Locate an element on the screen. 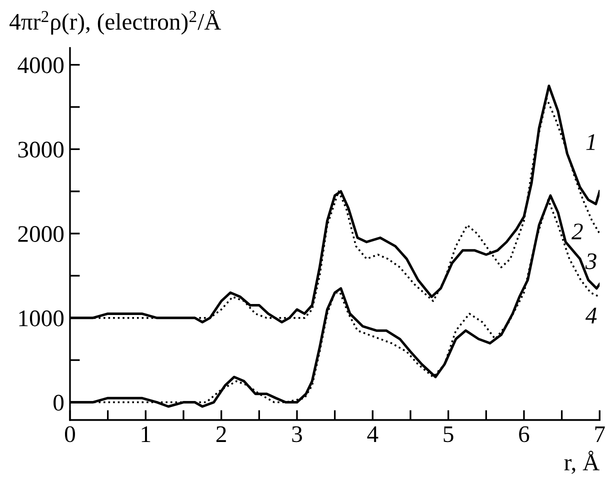 This screenshot has height=477, width=606. series-label: 4 is located at coordinates (591, 316).